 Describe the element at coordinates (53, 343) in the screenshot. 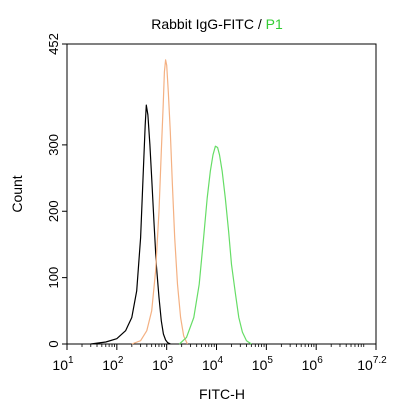

I see `y-tick-label: 0` at that location.